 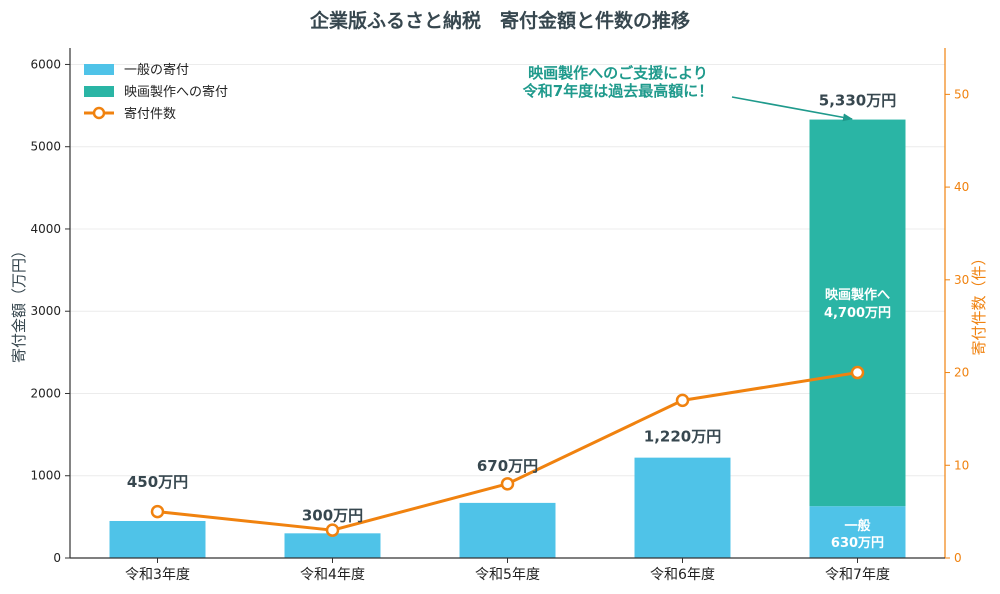 I want to click on y2-tick-label: 0, so click(x=958, y=558).